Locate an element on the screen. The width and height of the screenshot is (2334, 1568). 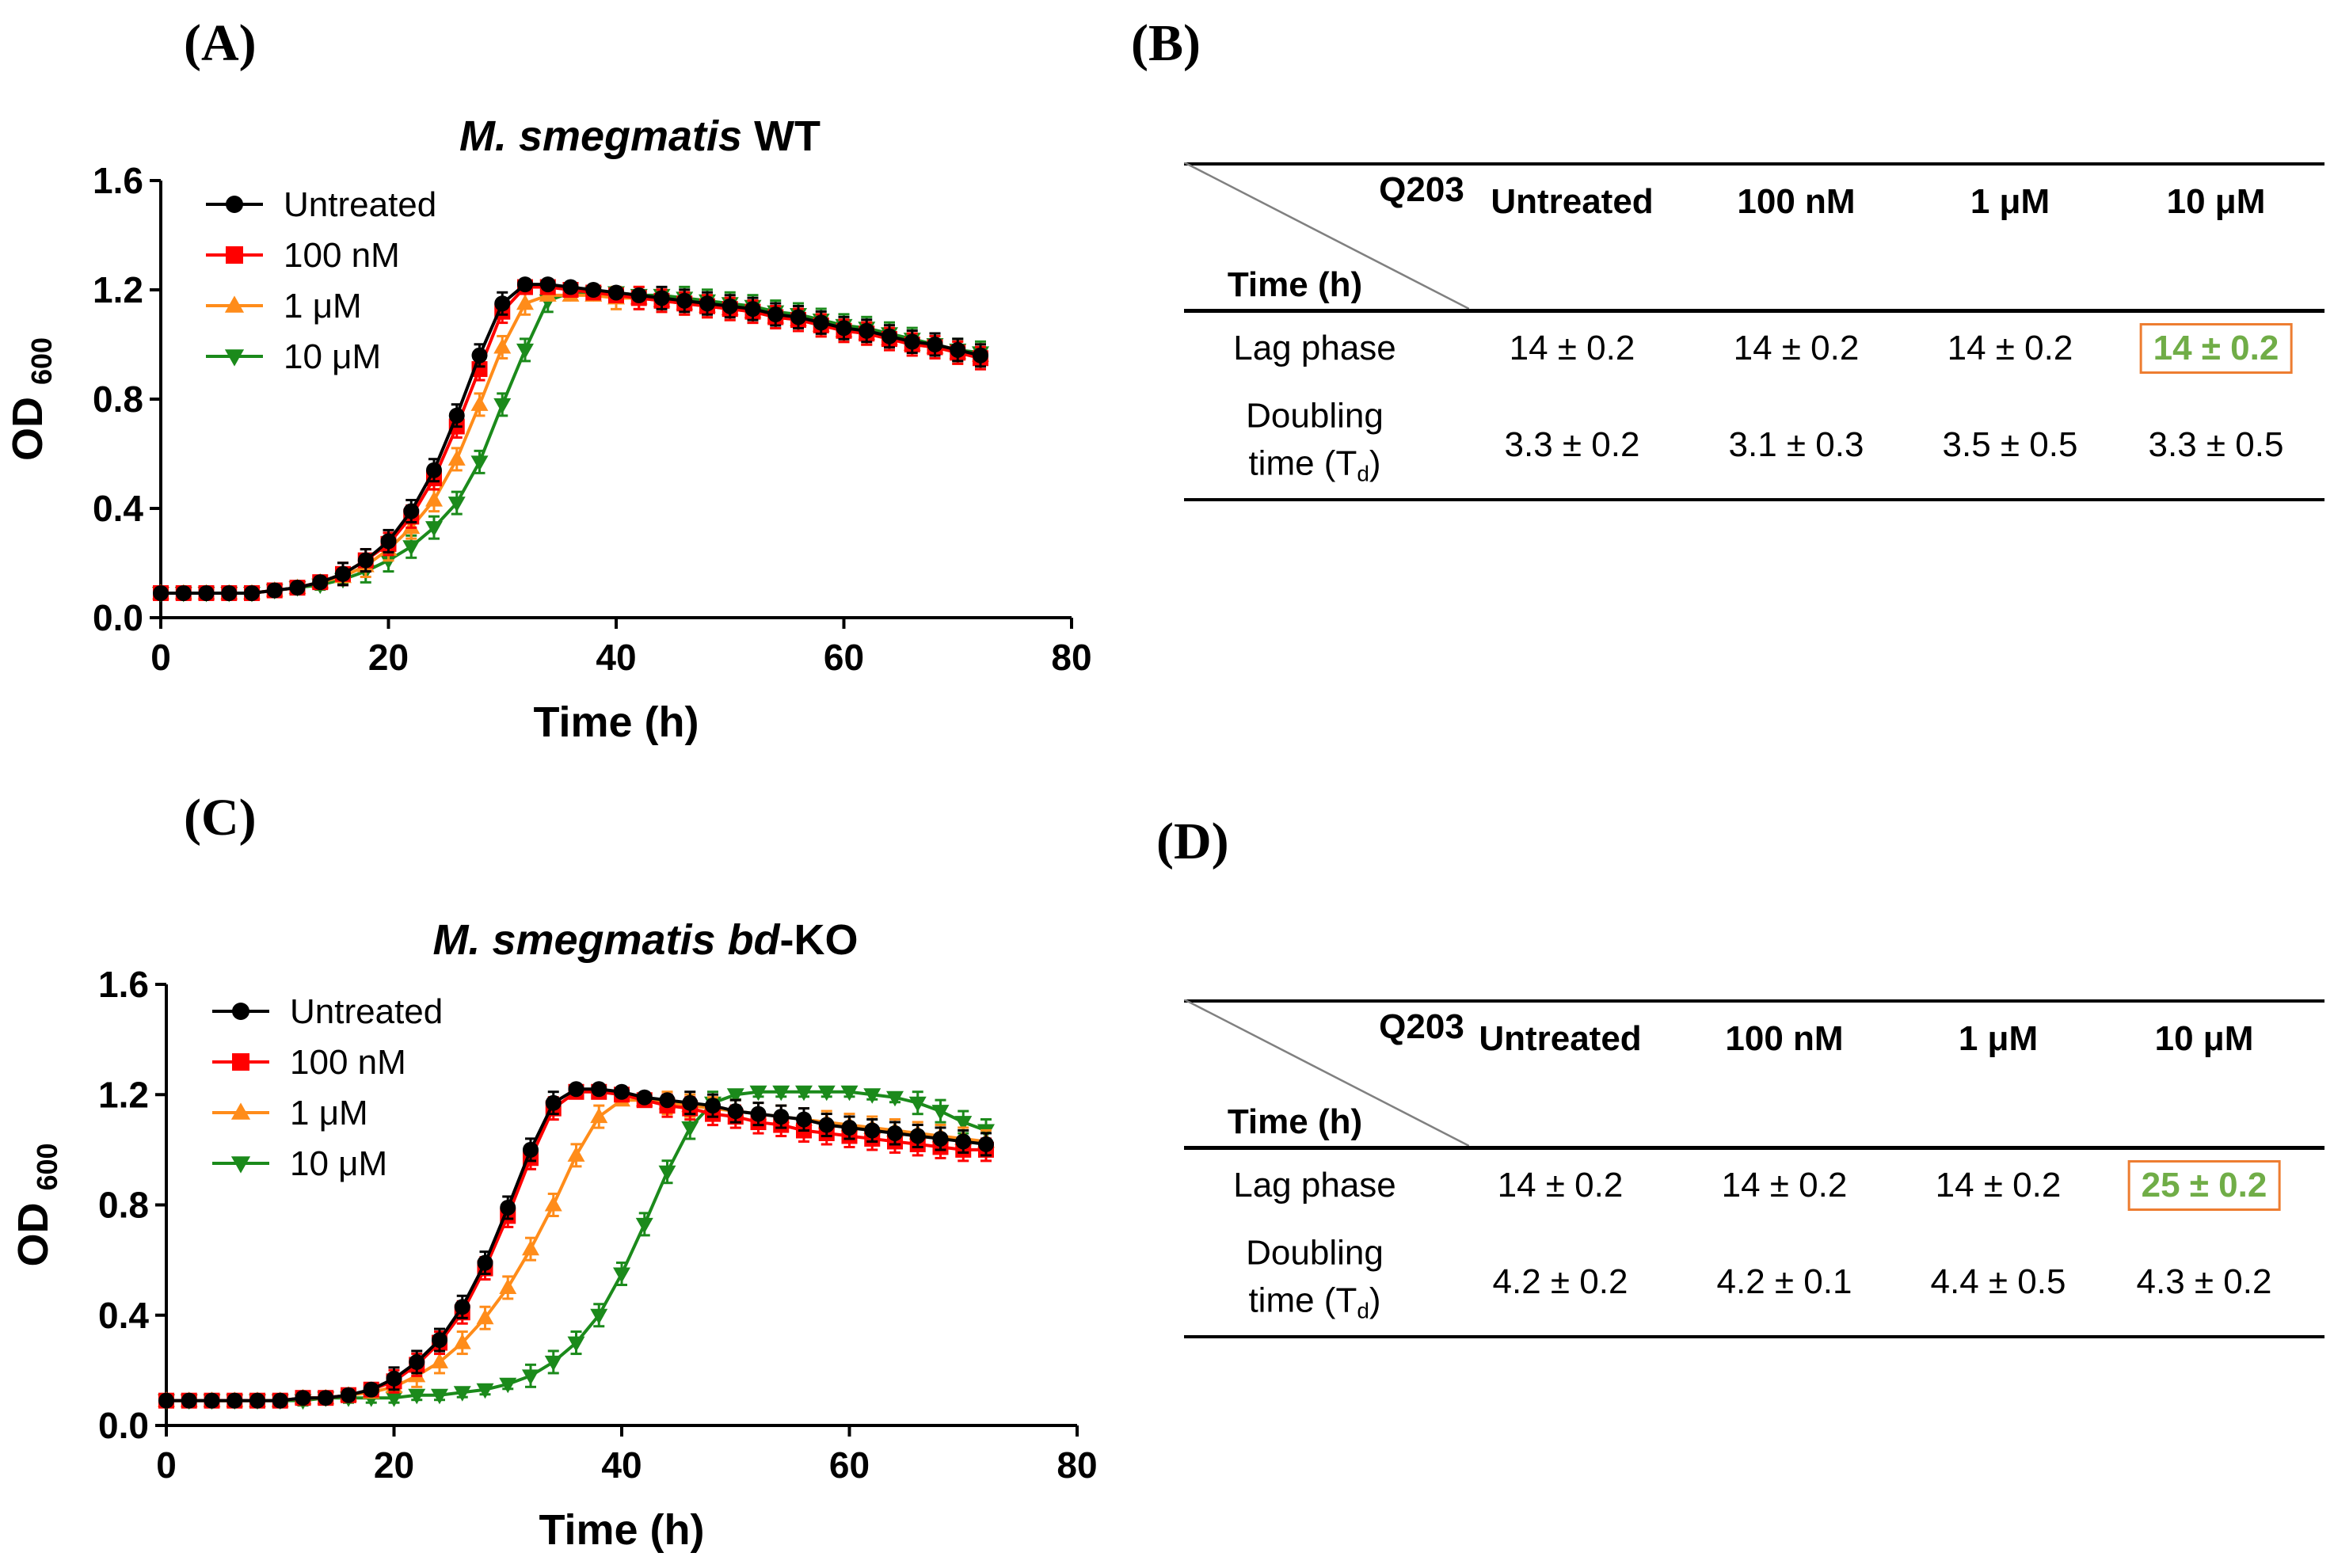
chart-title: M. smegmatis bd-KO is located at coordinates (645, 940).